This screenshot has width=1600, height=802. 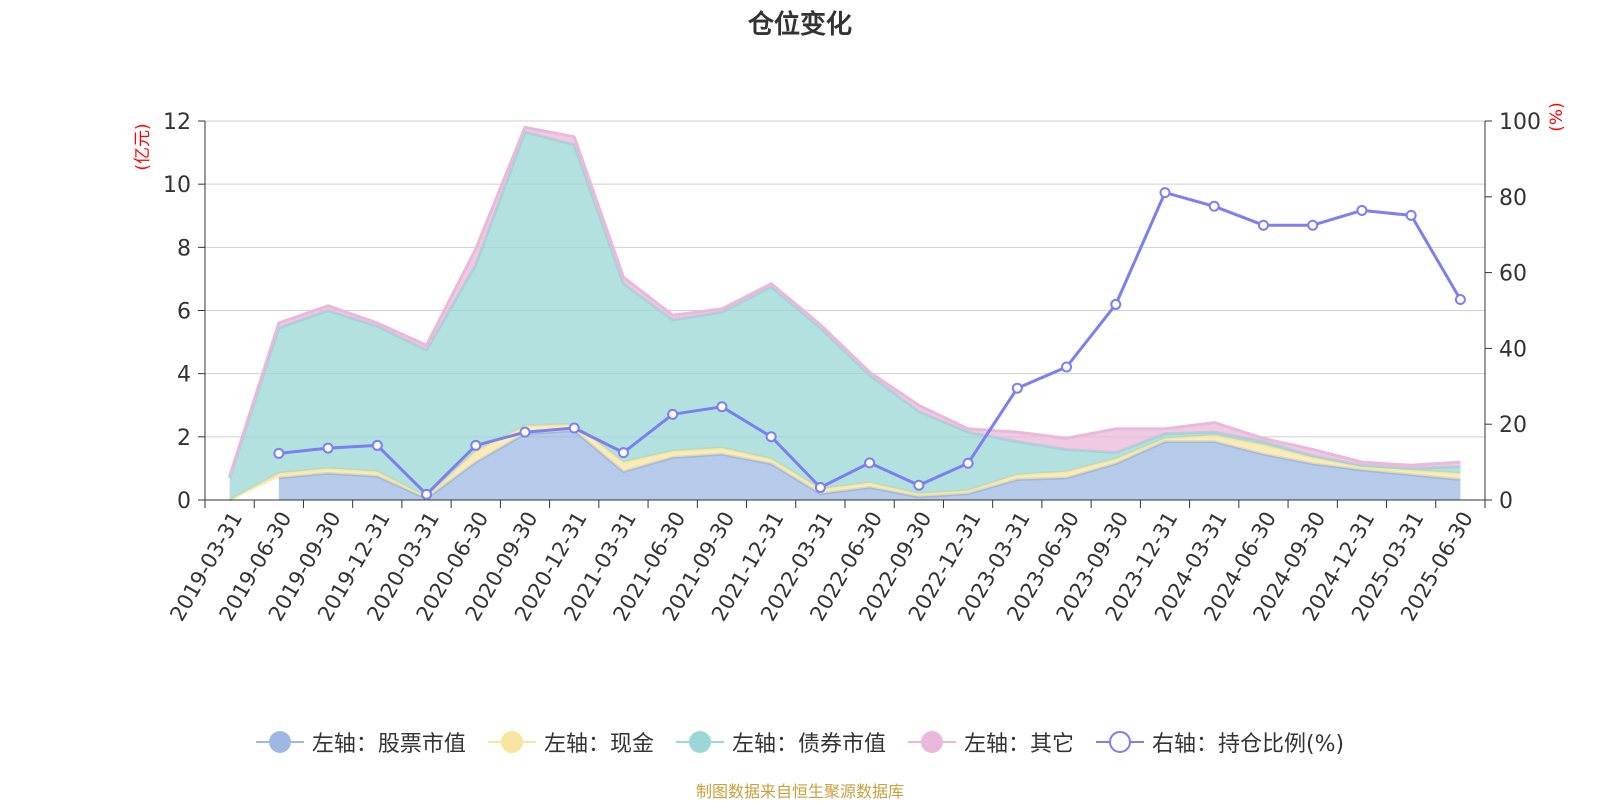 I want to click on legend-swatch-bond, so click(x=699, y=742).